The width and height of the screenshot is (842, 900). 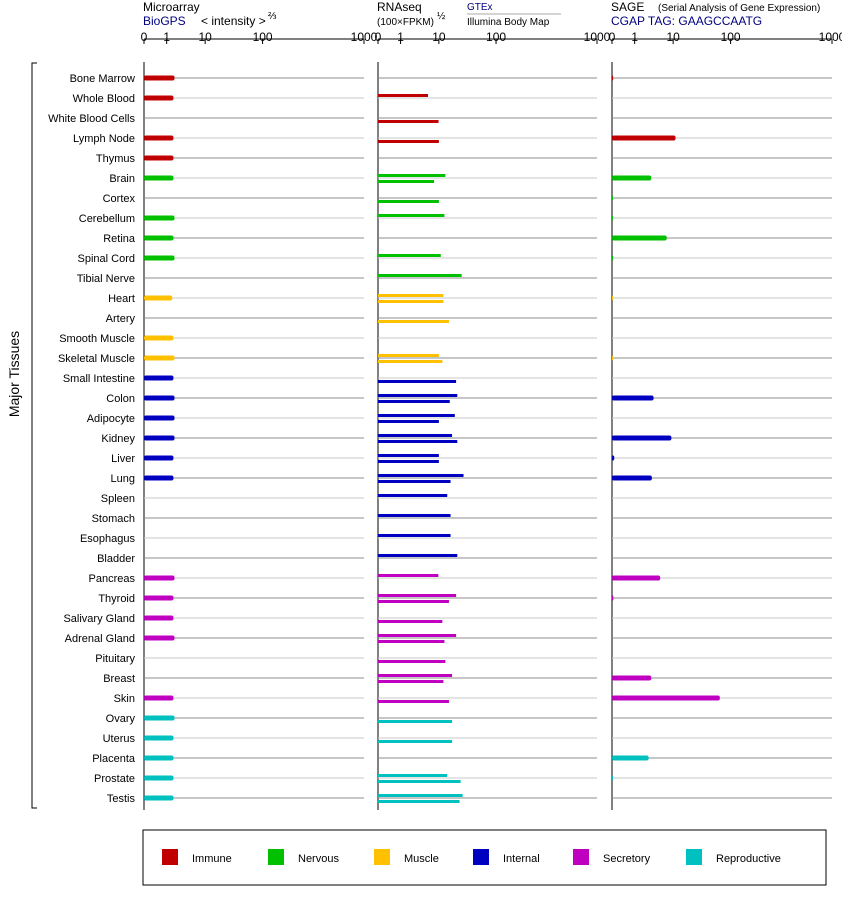 What do you see at coordinates (164, 21) in the screenshot?
I see `microarray-source: BioGPS` at bounding box center [164, 21].